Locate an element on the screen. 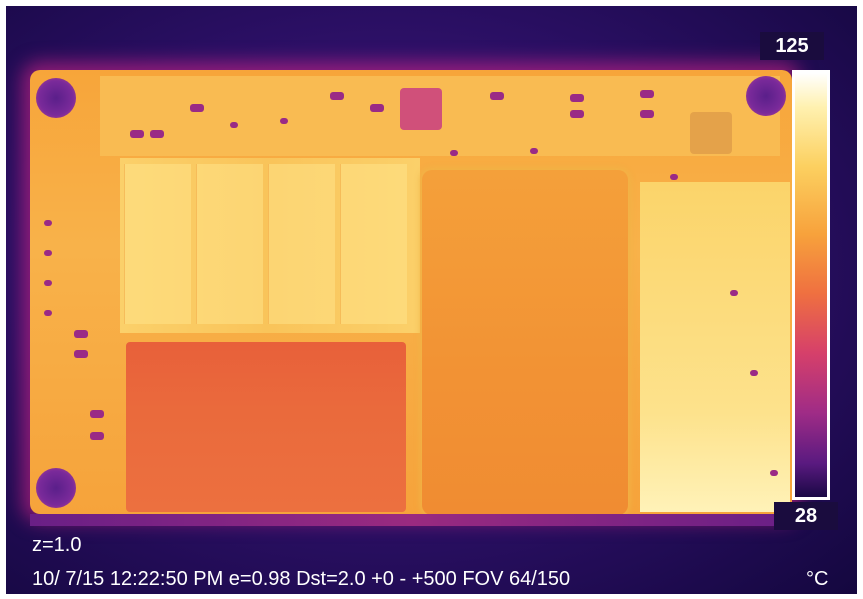 The width and height of the screenshot is (863, 599). scale-max-label: 125 is located at coordinates (792, 46).